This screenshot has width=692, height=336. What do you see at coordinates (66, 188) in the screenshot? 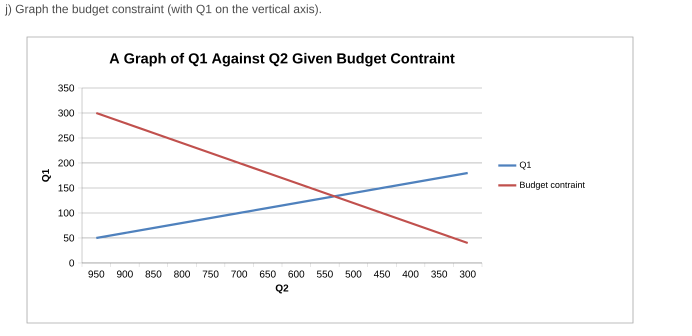
I see `y-tick-label: 150` at bounding box center [66, 188].